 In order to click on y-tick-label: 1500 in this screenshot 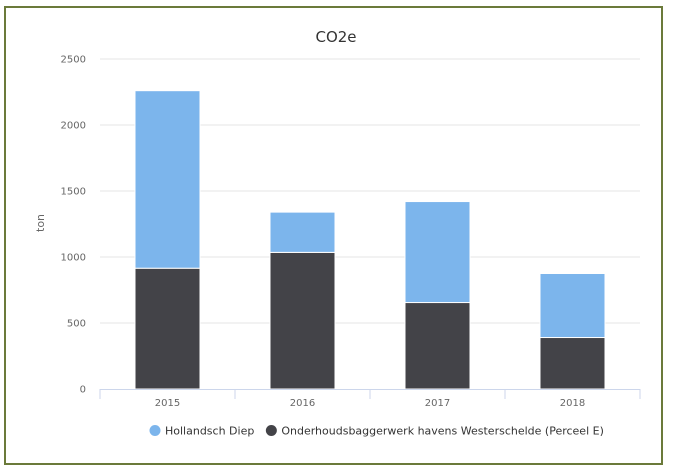, I will do `click(73, 192)`.